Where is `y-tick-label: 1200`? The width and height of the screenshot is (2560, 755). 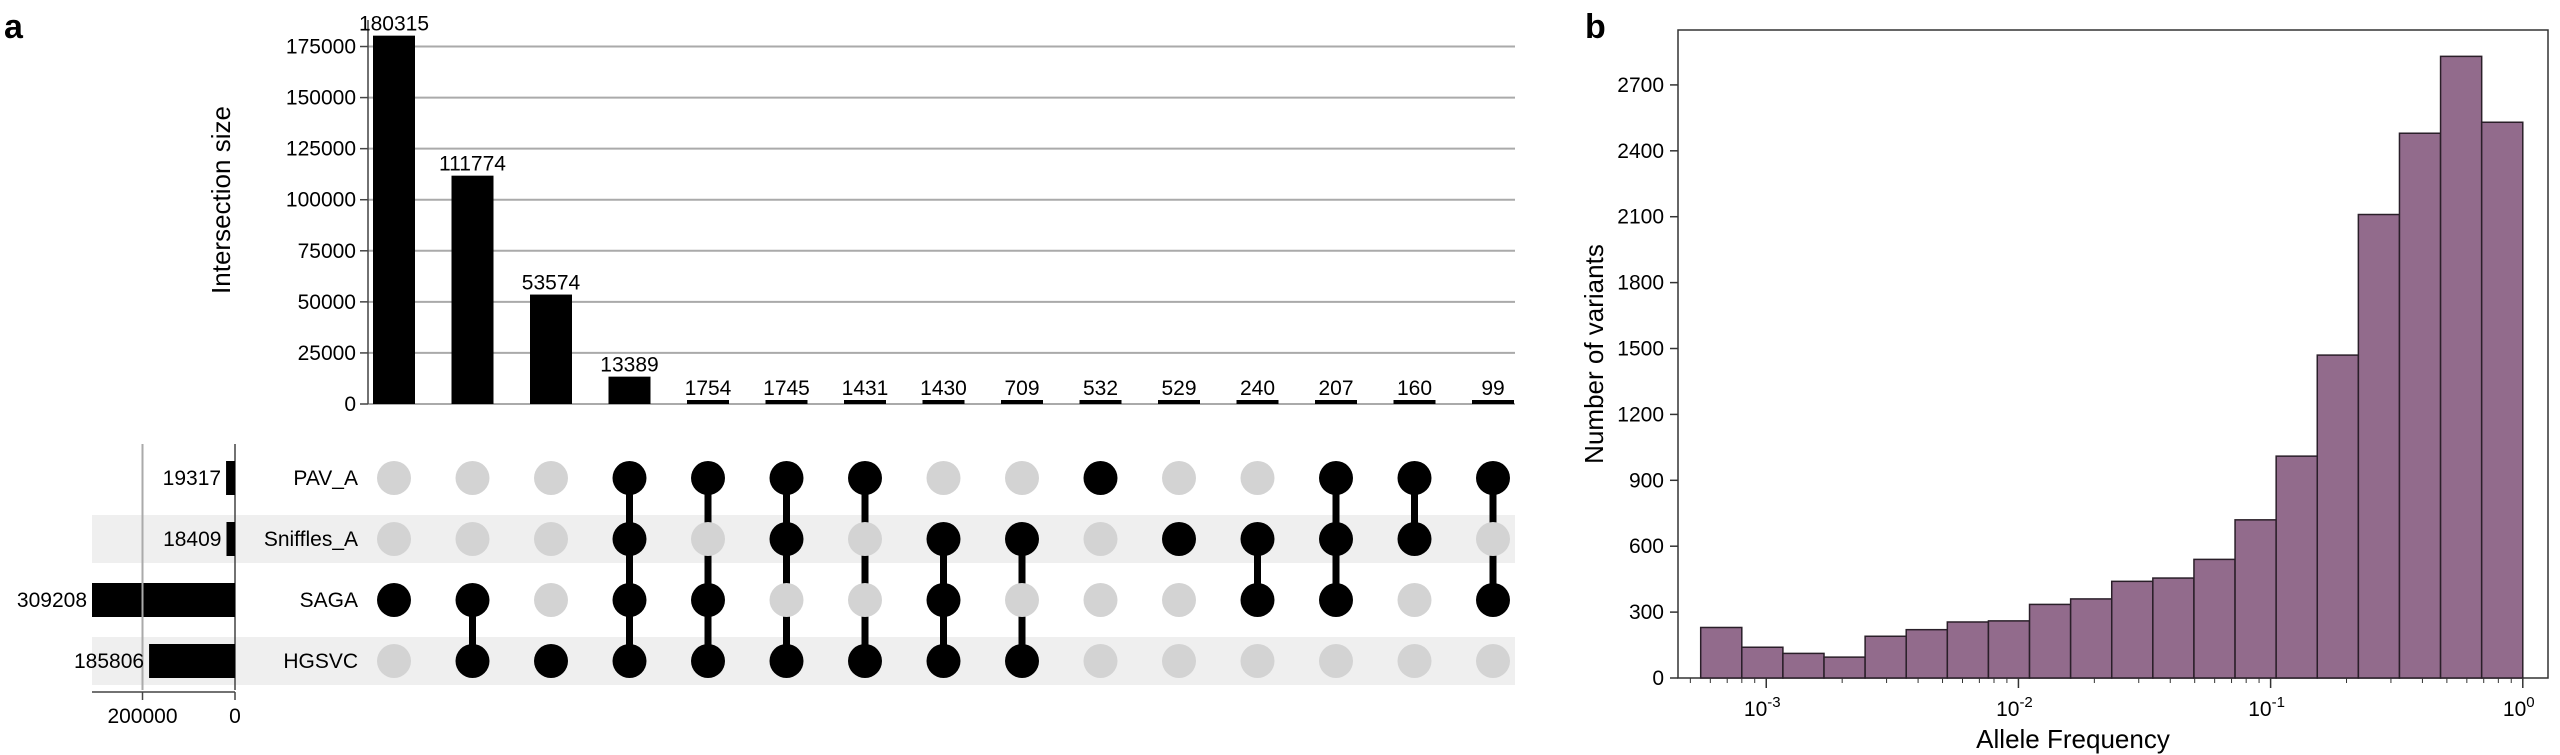
y-tick-label: 1200 is located at coordinates (1640, 414).